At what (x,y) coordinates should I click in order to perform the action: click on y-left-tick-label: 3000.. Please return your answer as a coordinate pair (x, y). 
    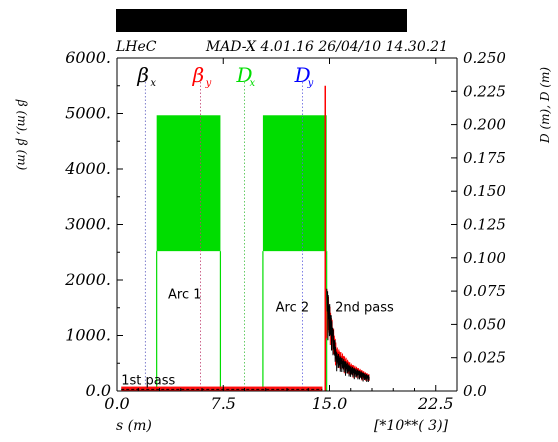
    Looking at the image, I should click on (88, 224).